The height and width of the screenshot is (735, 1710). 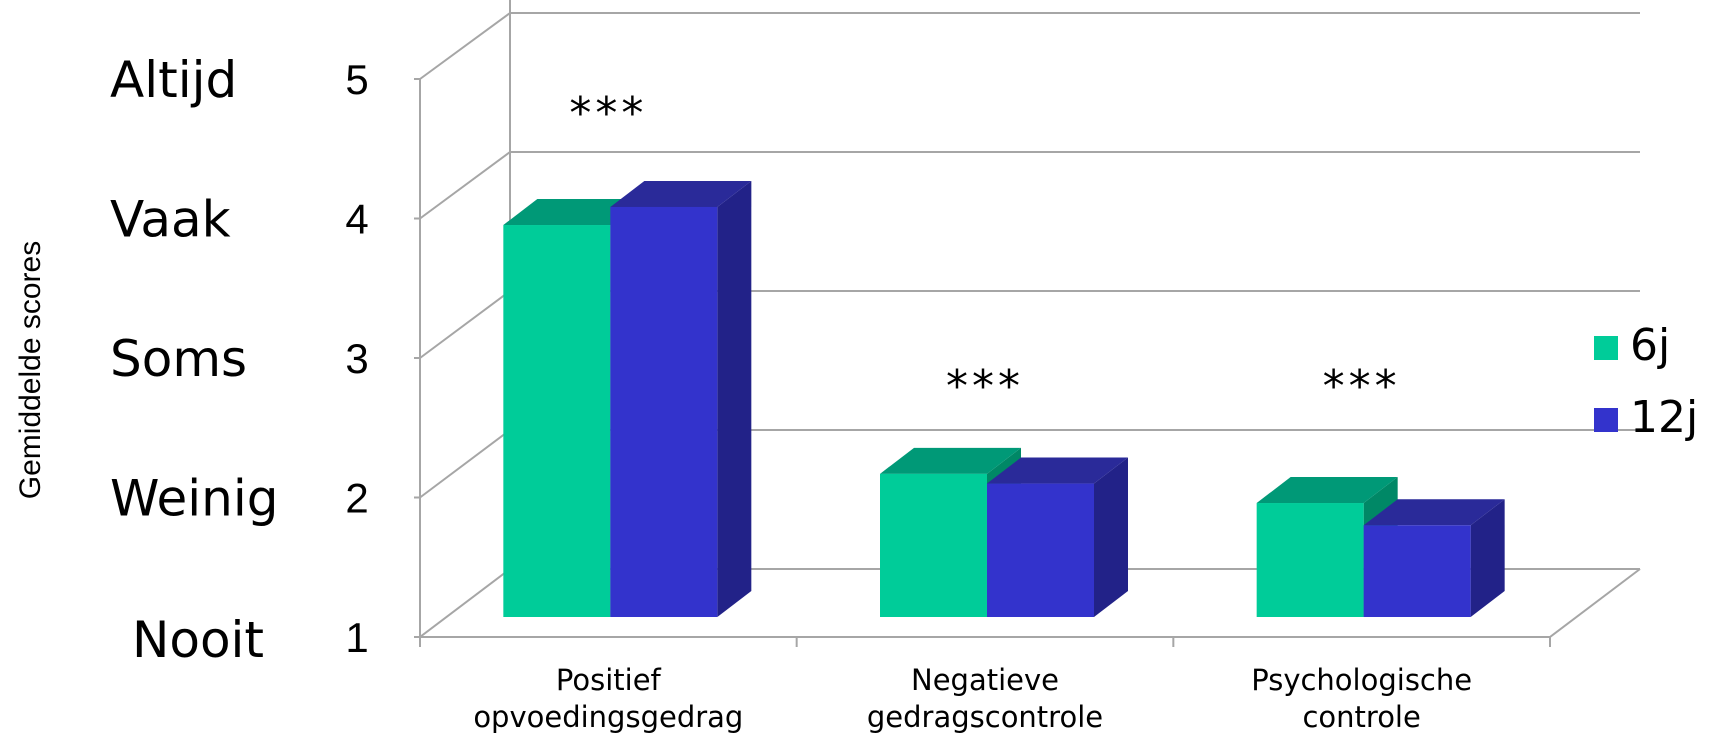 What do you see at coordinates (198, 640) in the screenshot?
I see `frequency-label: Nooit` at bounding box center [198, 640].